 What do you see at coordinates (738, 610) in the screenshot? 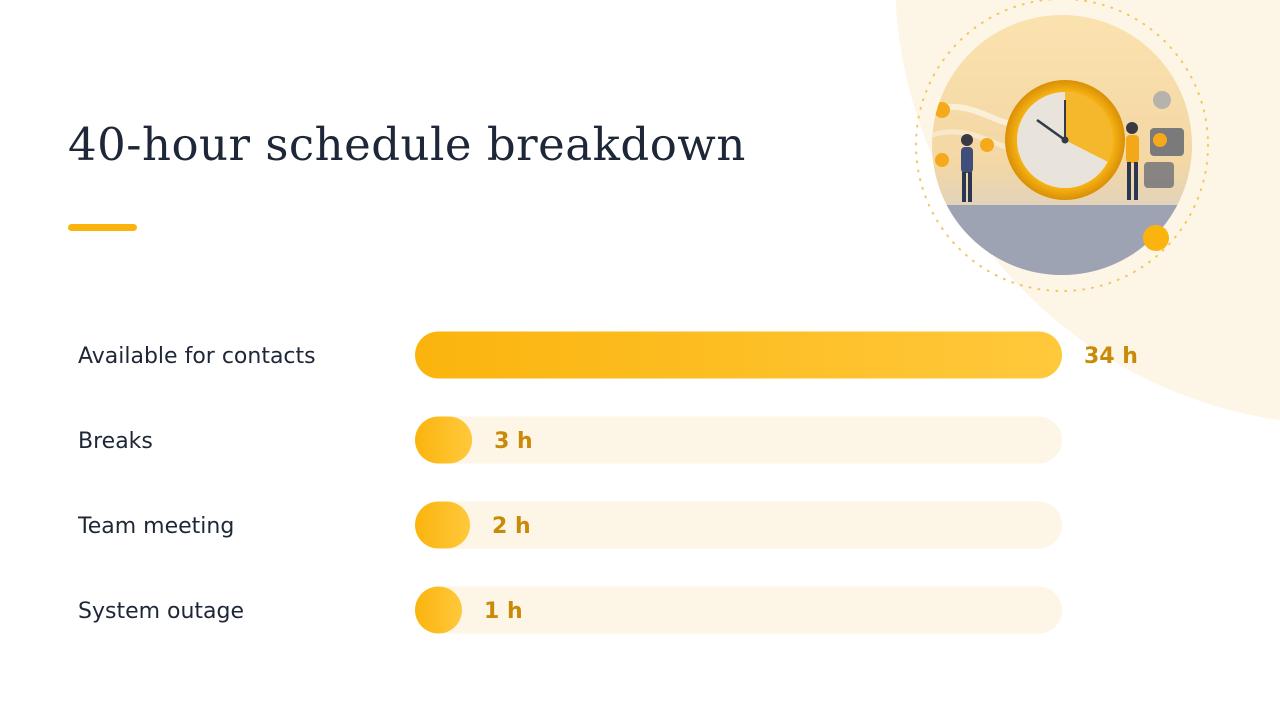
I see `bar-track-system-outage` at bounding box center [738, 610].